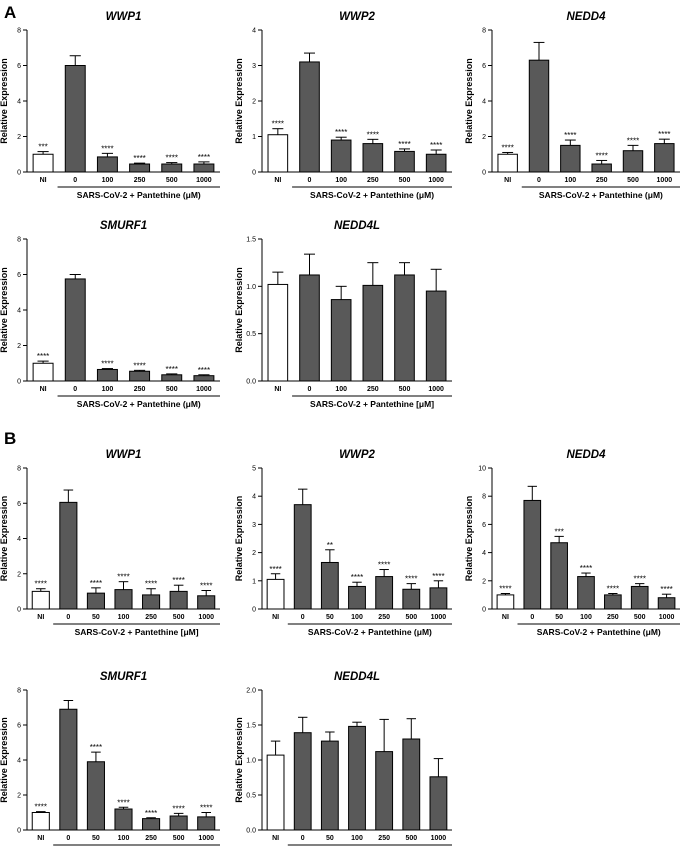 The width and height of the screenshot is (685, 849). Describe the element at coordinates (275, 792) in the screenshot. I see `bar-NI` at that location.